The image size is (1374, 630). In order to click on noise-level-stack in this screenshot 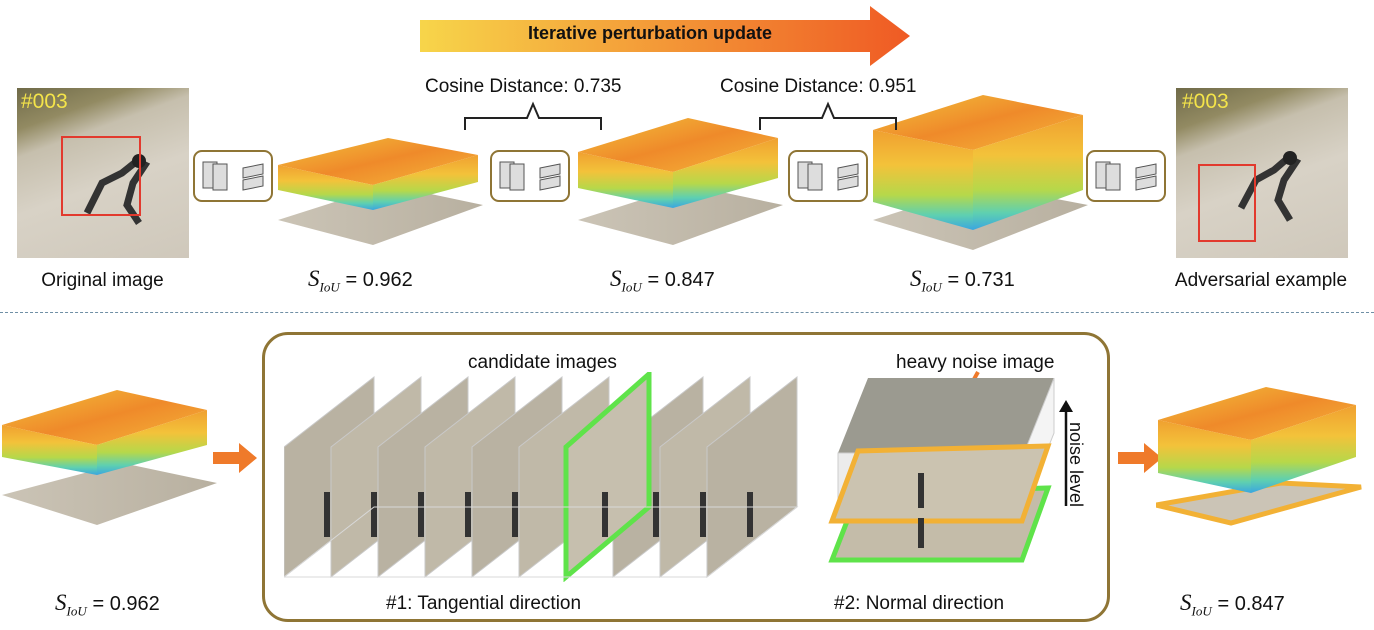, I will do `click(943, 473)`.